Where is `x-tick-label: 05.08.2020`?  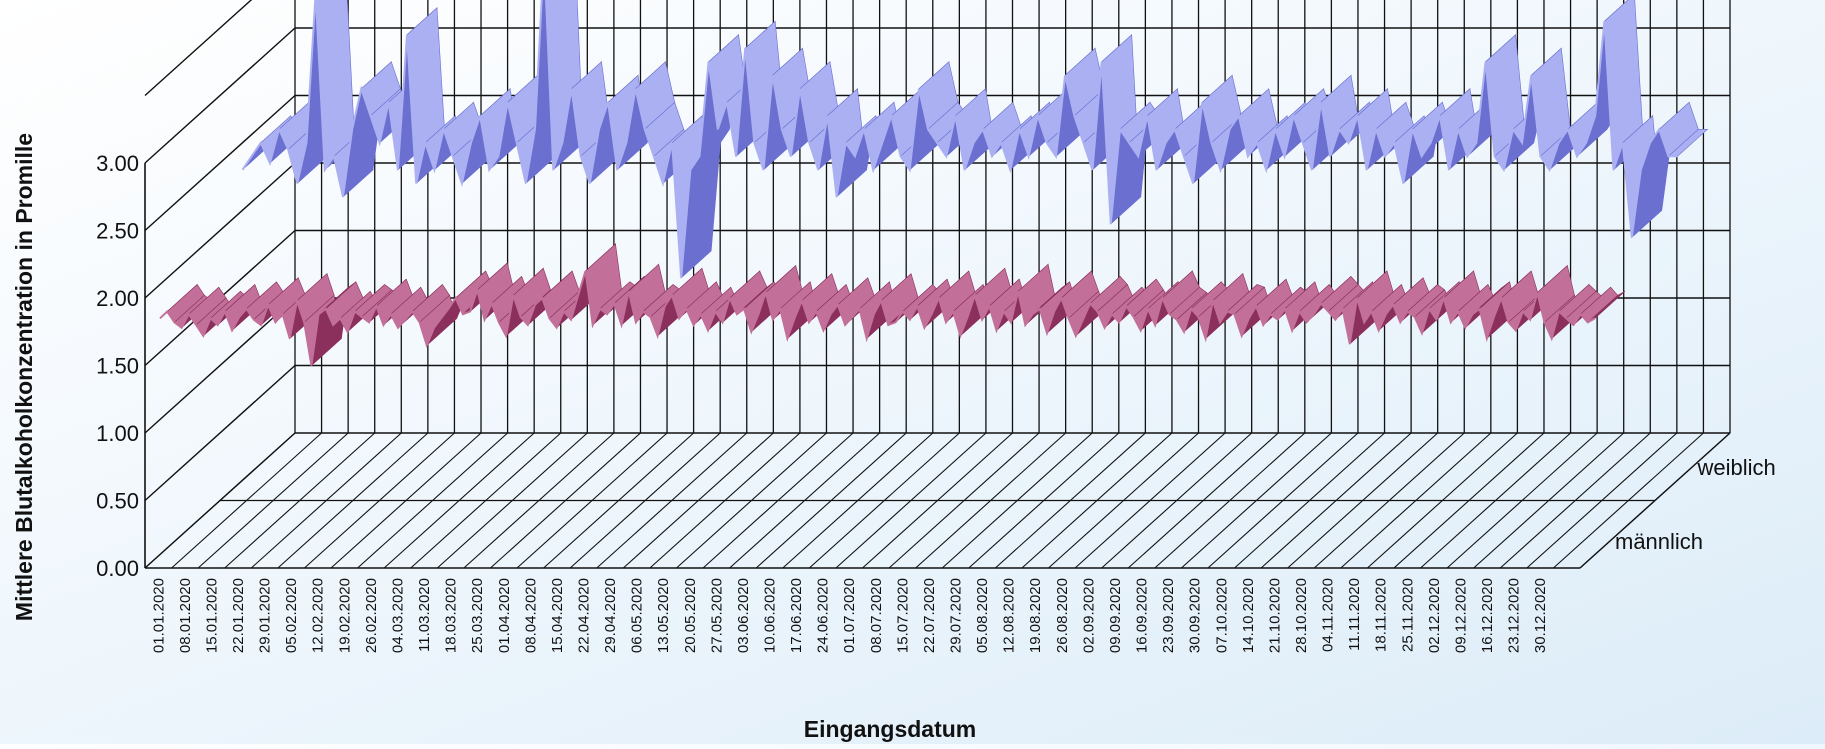
x-tick-label: 05.08.2020 is located at coordinates (982, 615).